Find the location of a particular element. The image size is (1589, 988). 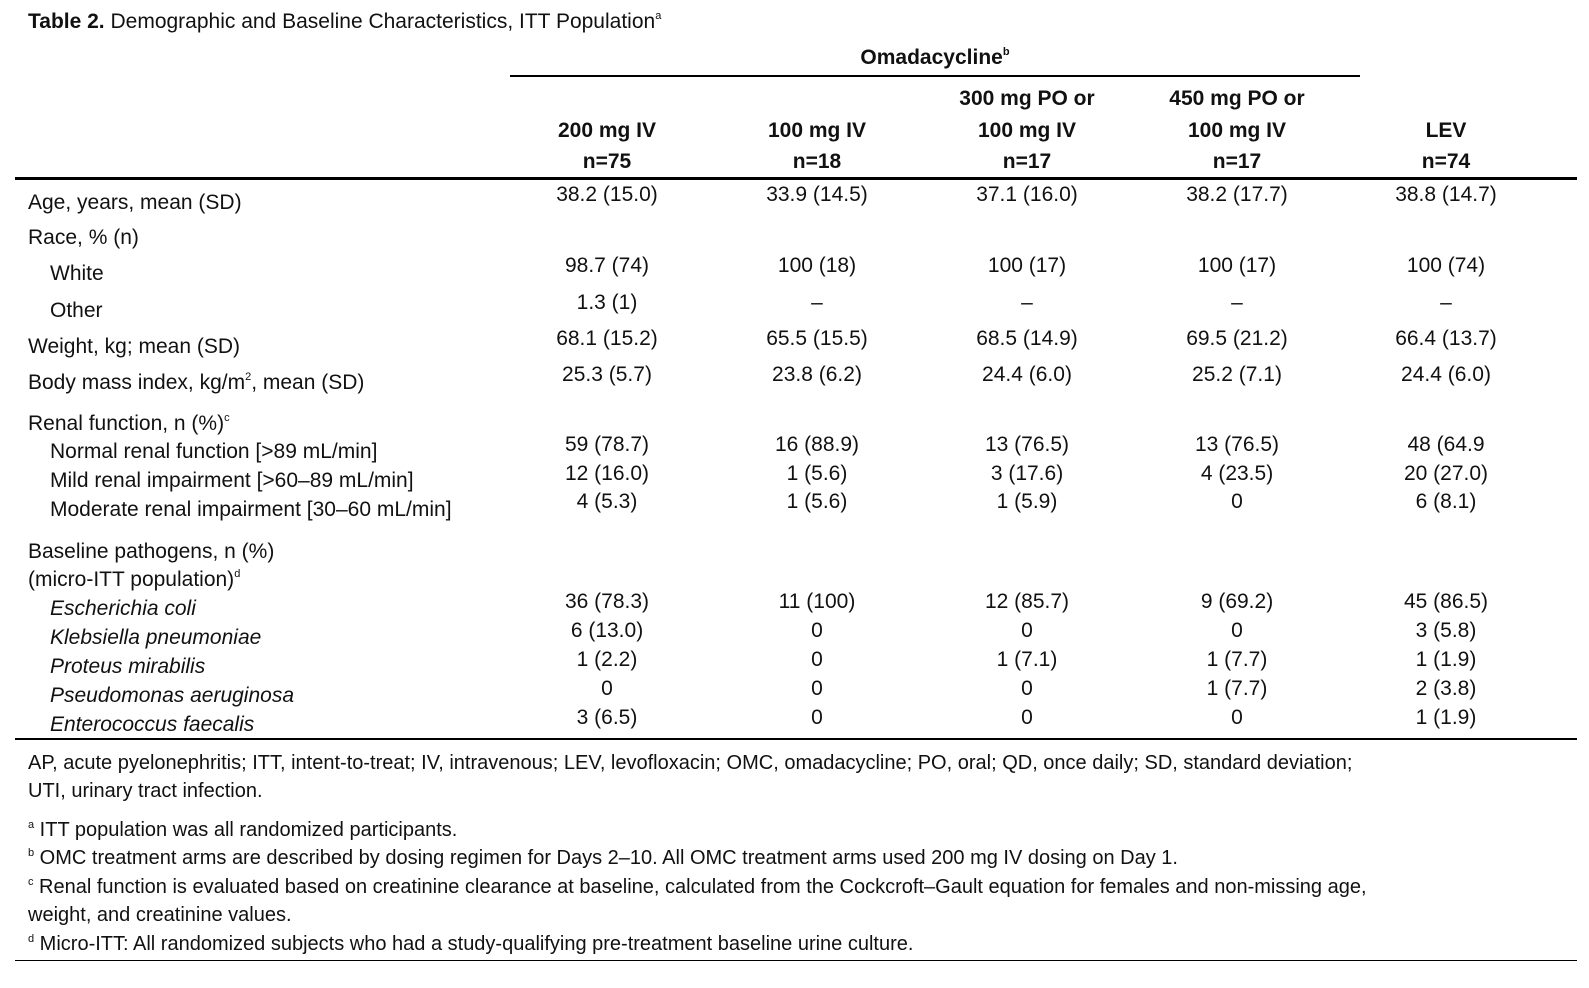

column-header-n: n=18 is located at coordinates (817, 161).